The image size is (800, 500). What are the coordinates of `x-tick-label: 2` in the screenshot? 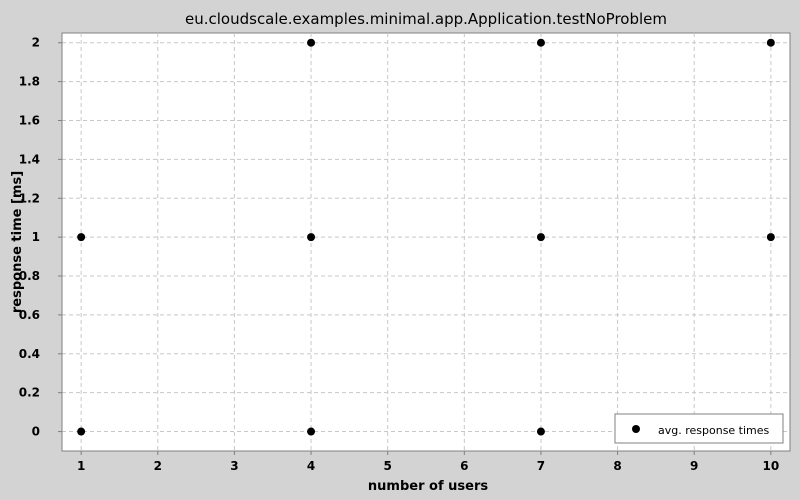 It's located at (158, 466).